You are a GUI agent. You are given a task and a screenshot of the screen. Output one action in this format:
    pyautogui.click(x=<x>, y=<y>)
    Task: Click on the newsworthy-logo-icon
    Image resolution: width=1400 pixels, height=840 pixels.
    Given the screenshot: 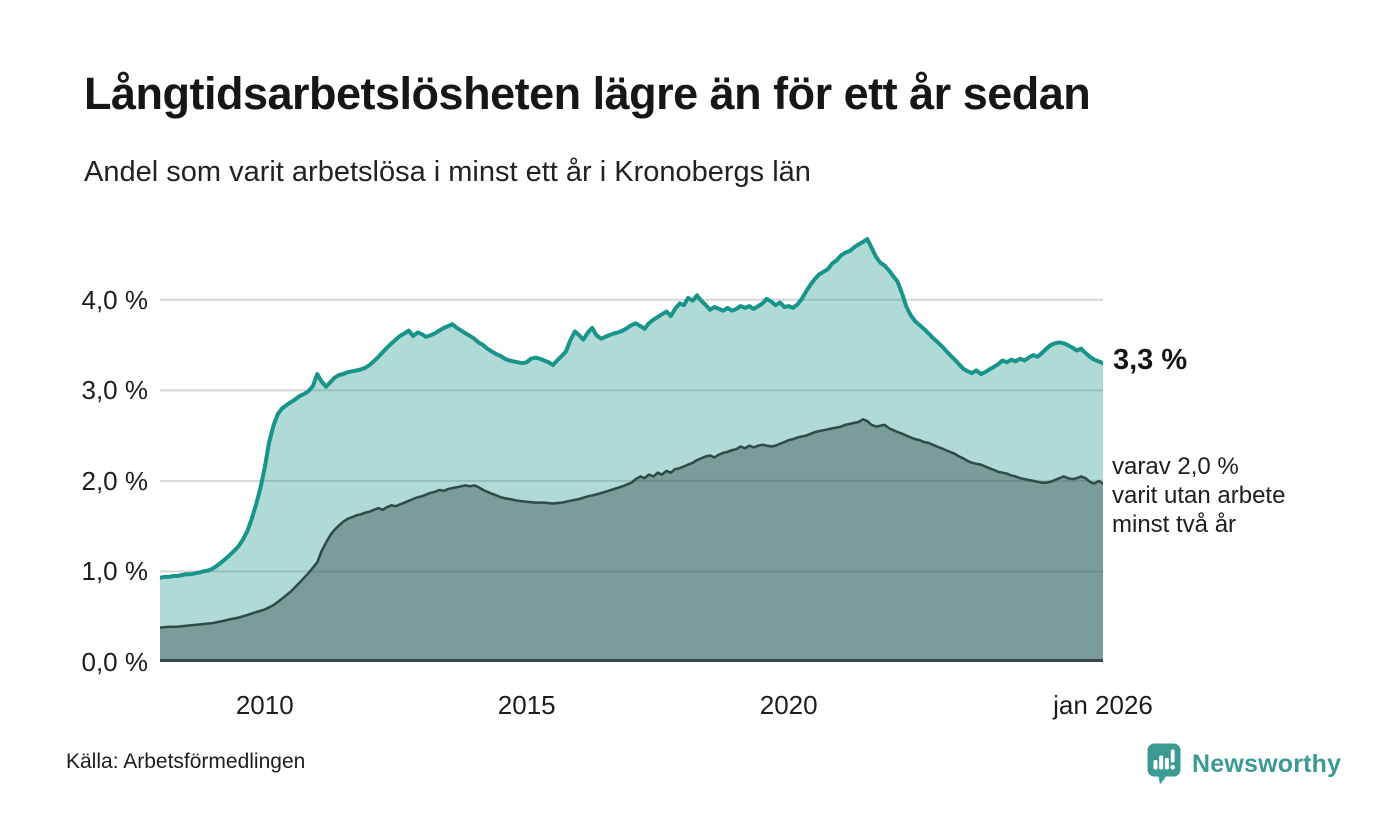 What is the action you would take?
    pyautogui.click(x=1164, y=764)
    